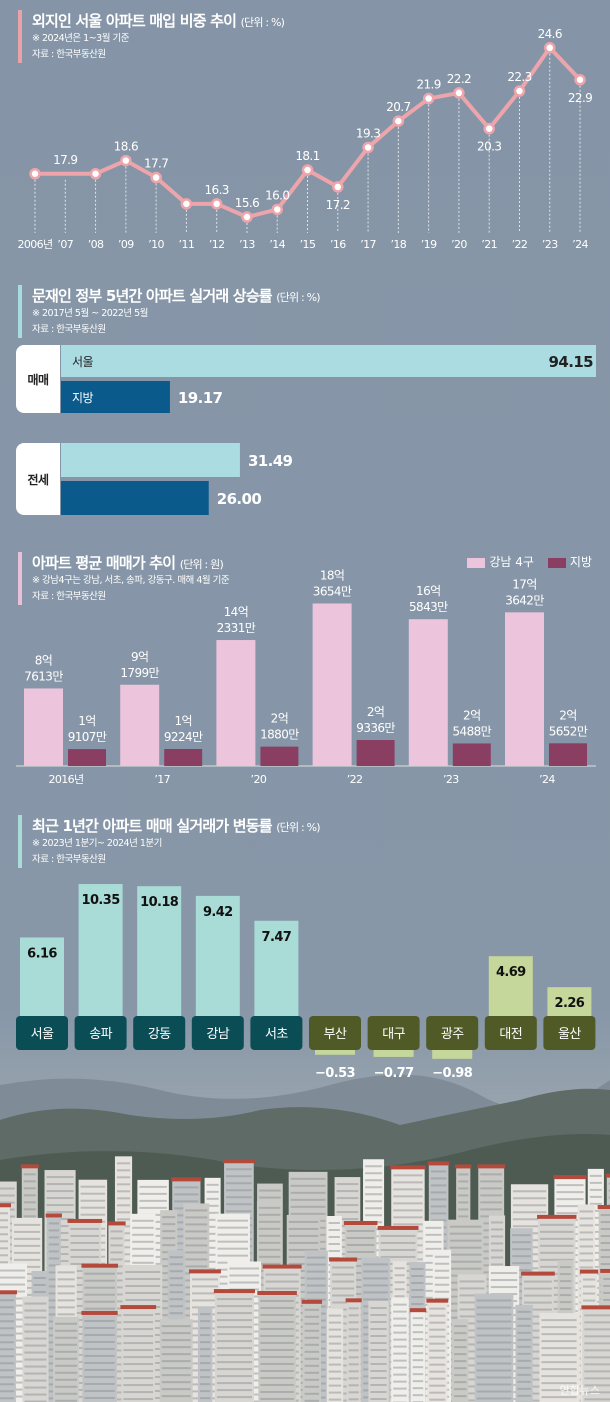 The height and width of the screenshot is (1402, 610). What do you see at coordinates (116, 1223) in the screenshot?
I see `building-roof` at bounding box center [116, 1223].